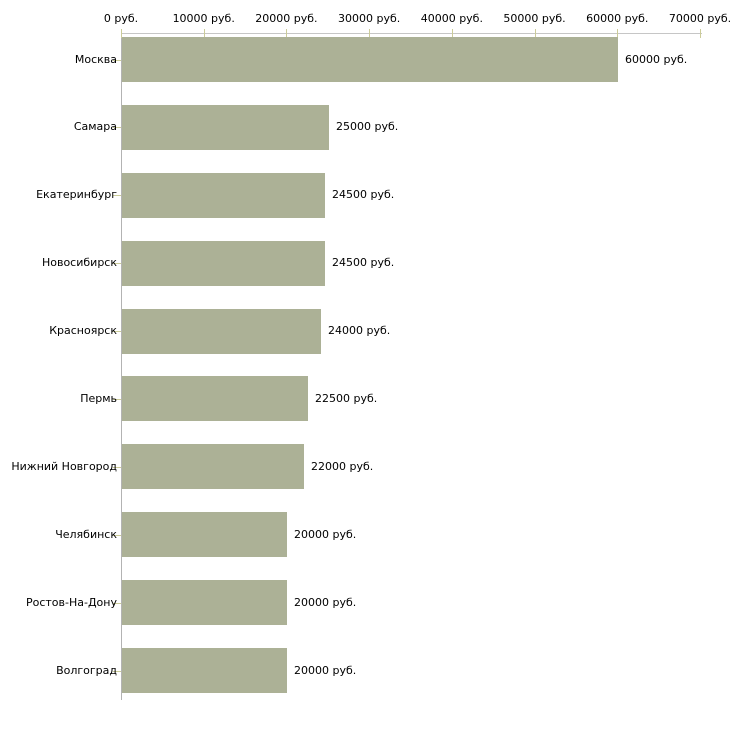 This screenshot has width=730, height=730. Describe the element at coordinates (86, 670) in the screenshot. I see `category-label: Волгоград` at that location.